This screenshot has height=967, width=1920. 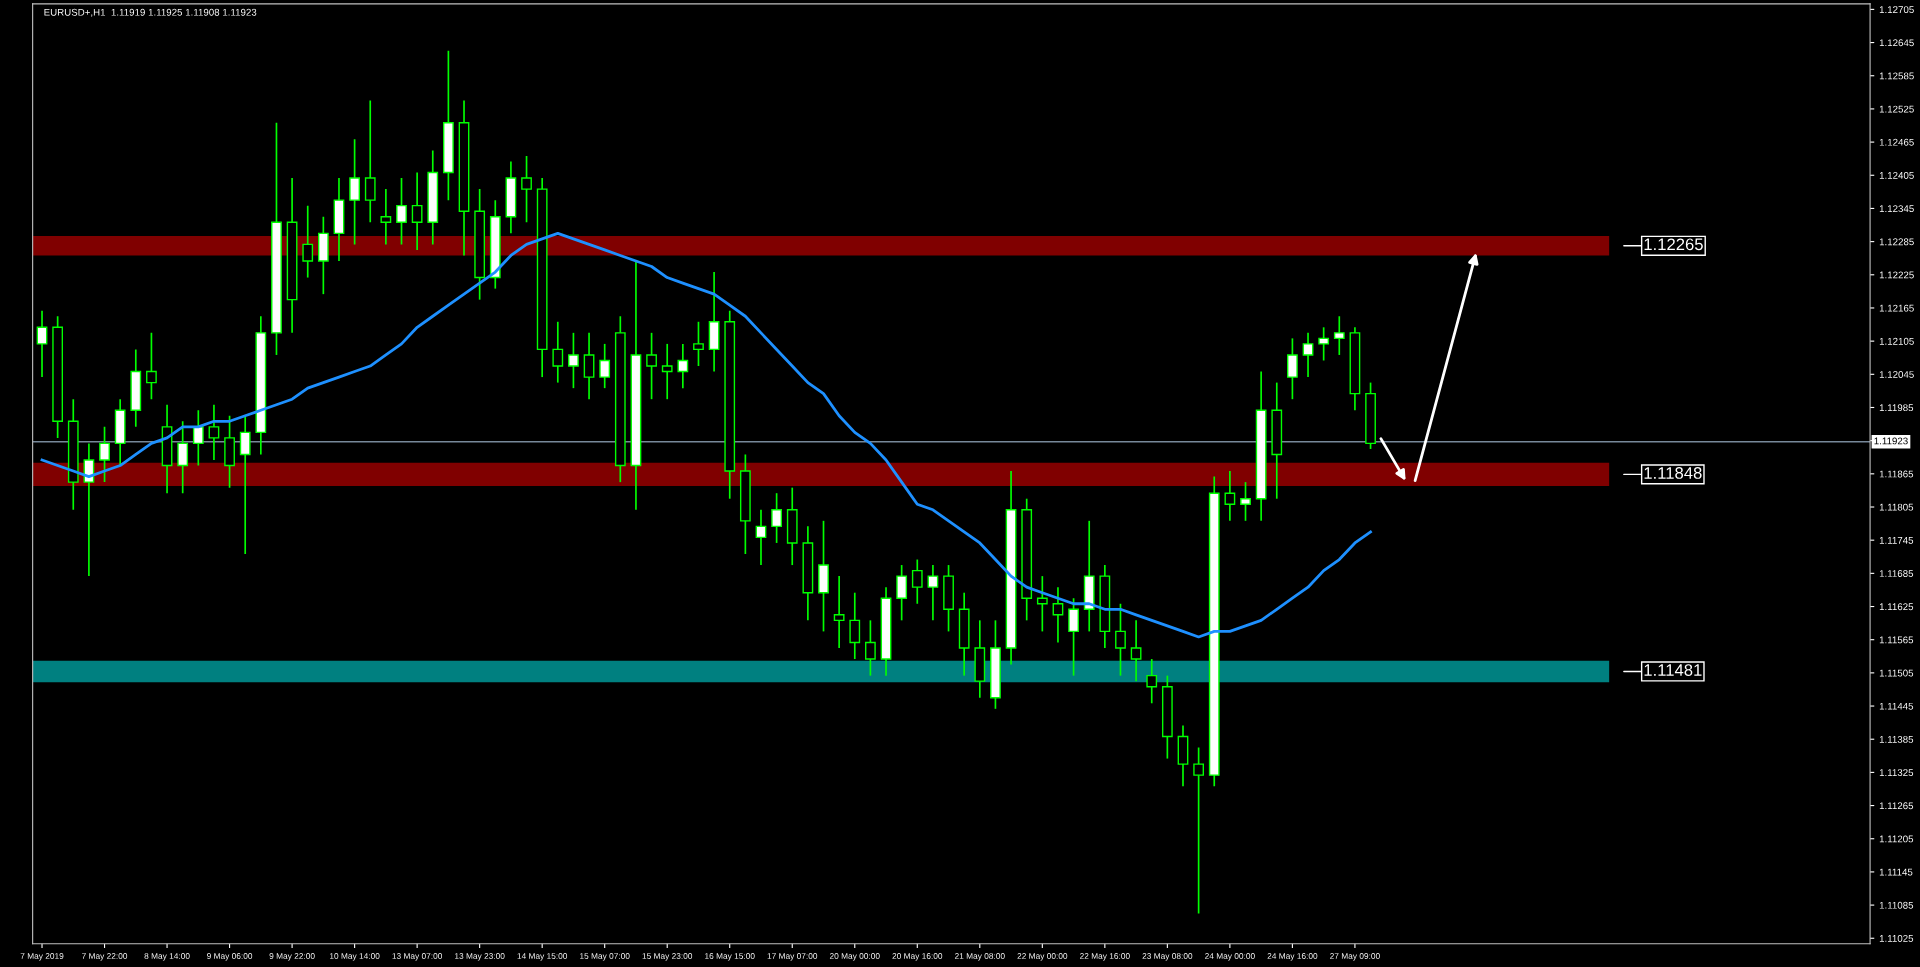 I want to click on y-tick-label: 1.11085, so click(x=1896, y=905).